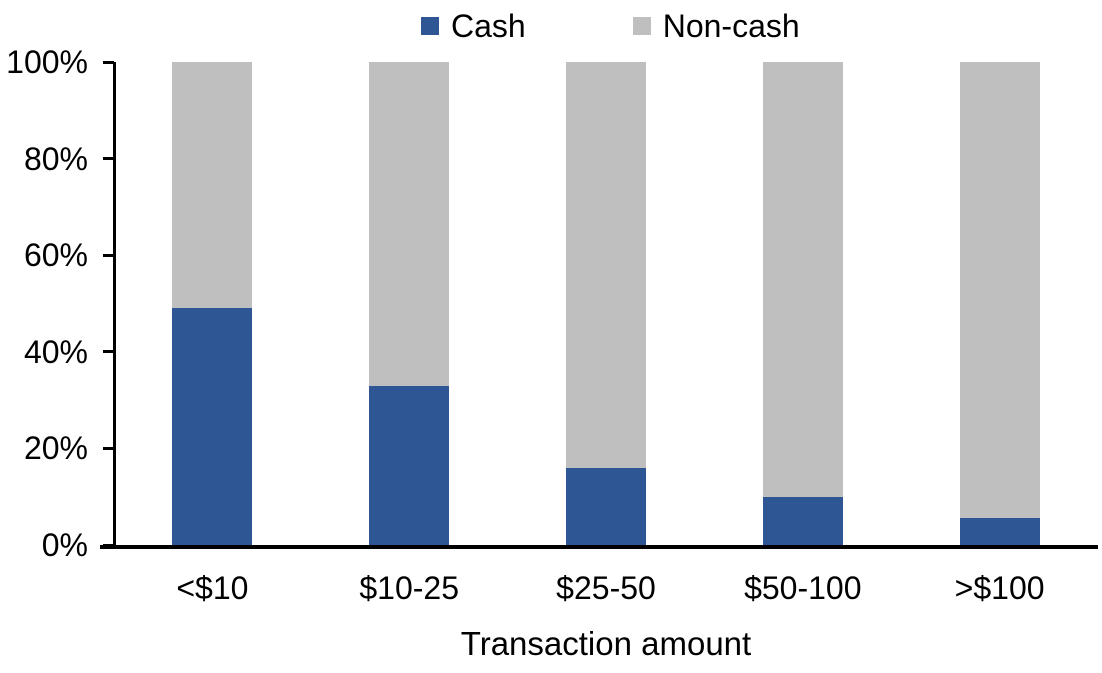  What do you see at coordinates (999, 588) in the screenshot?
I see `x-category-label: >$100` at bounding box center [999, 588].